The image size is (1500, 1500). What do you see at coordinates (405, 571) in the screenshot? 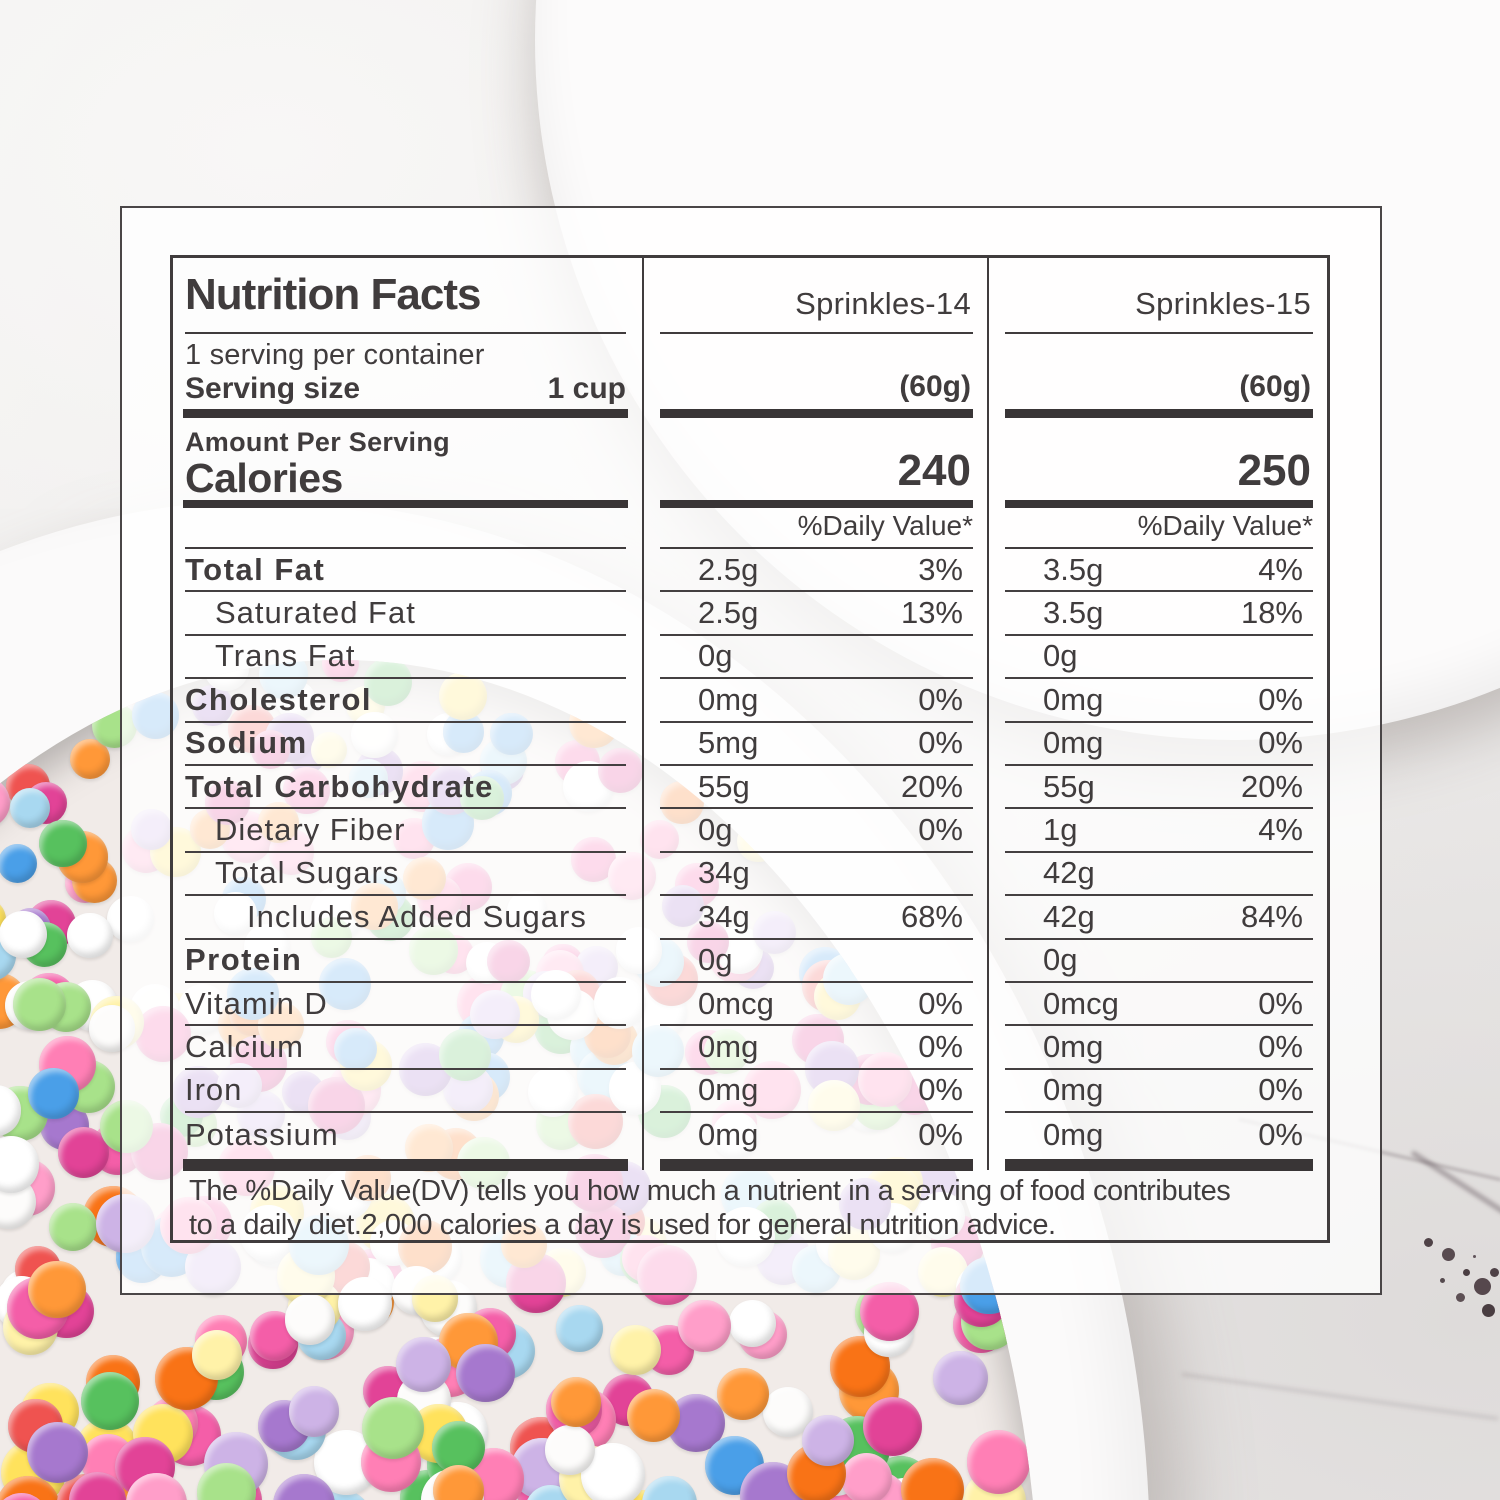
I see `nutrient-row: Total Fat` at bounding box center [405, 571].